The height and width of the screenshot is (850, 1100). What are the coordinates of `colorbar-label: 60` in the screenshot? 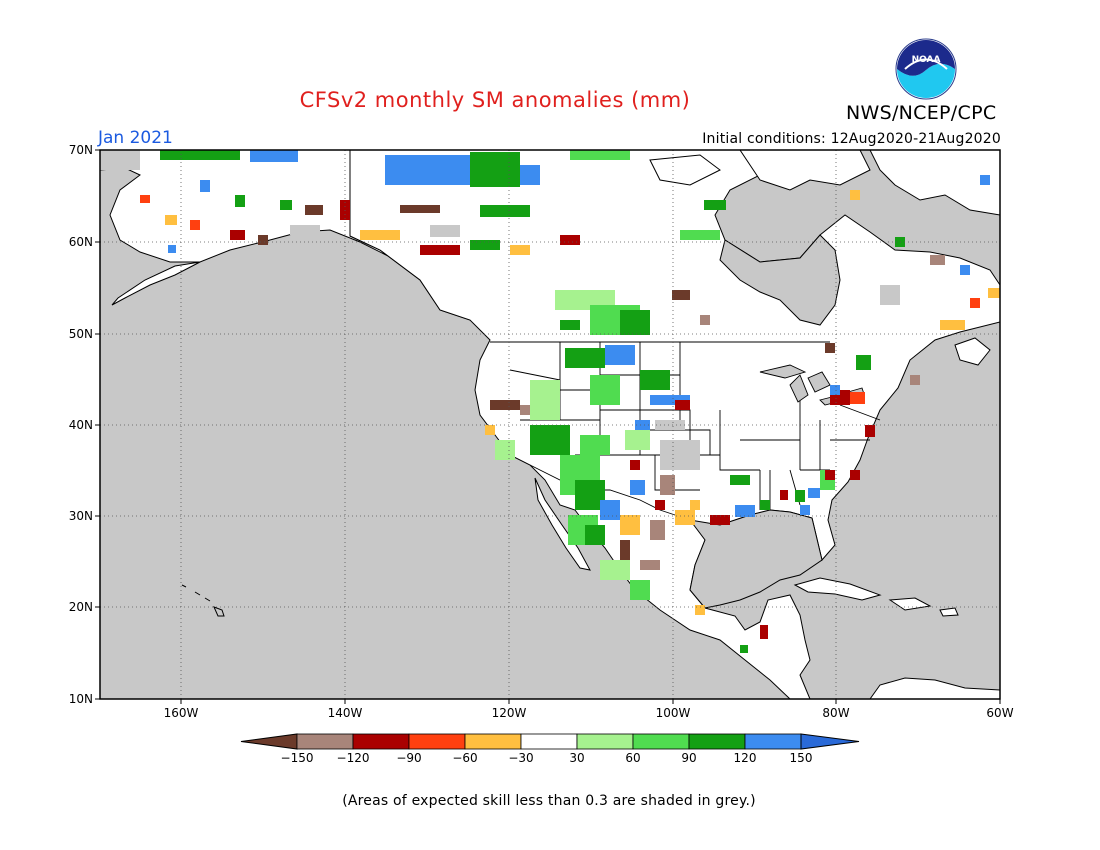 It's located at (632, 758).